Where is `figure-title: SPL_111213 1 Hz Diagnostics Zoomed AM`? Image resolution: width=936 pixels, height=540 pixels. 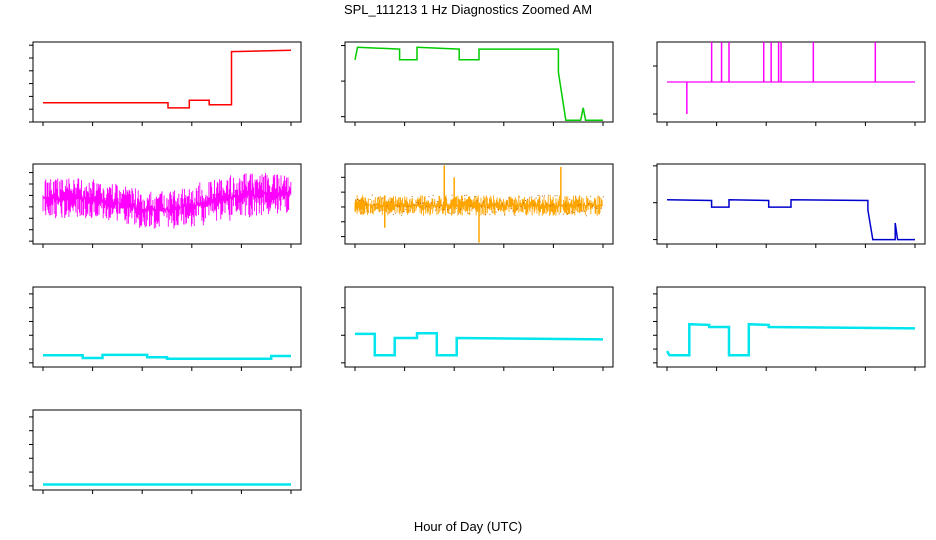 figure-title: SPL_111213 1 Hz Diagnostics Zoomed AM is located at coordinates (468, 9).